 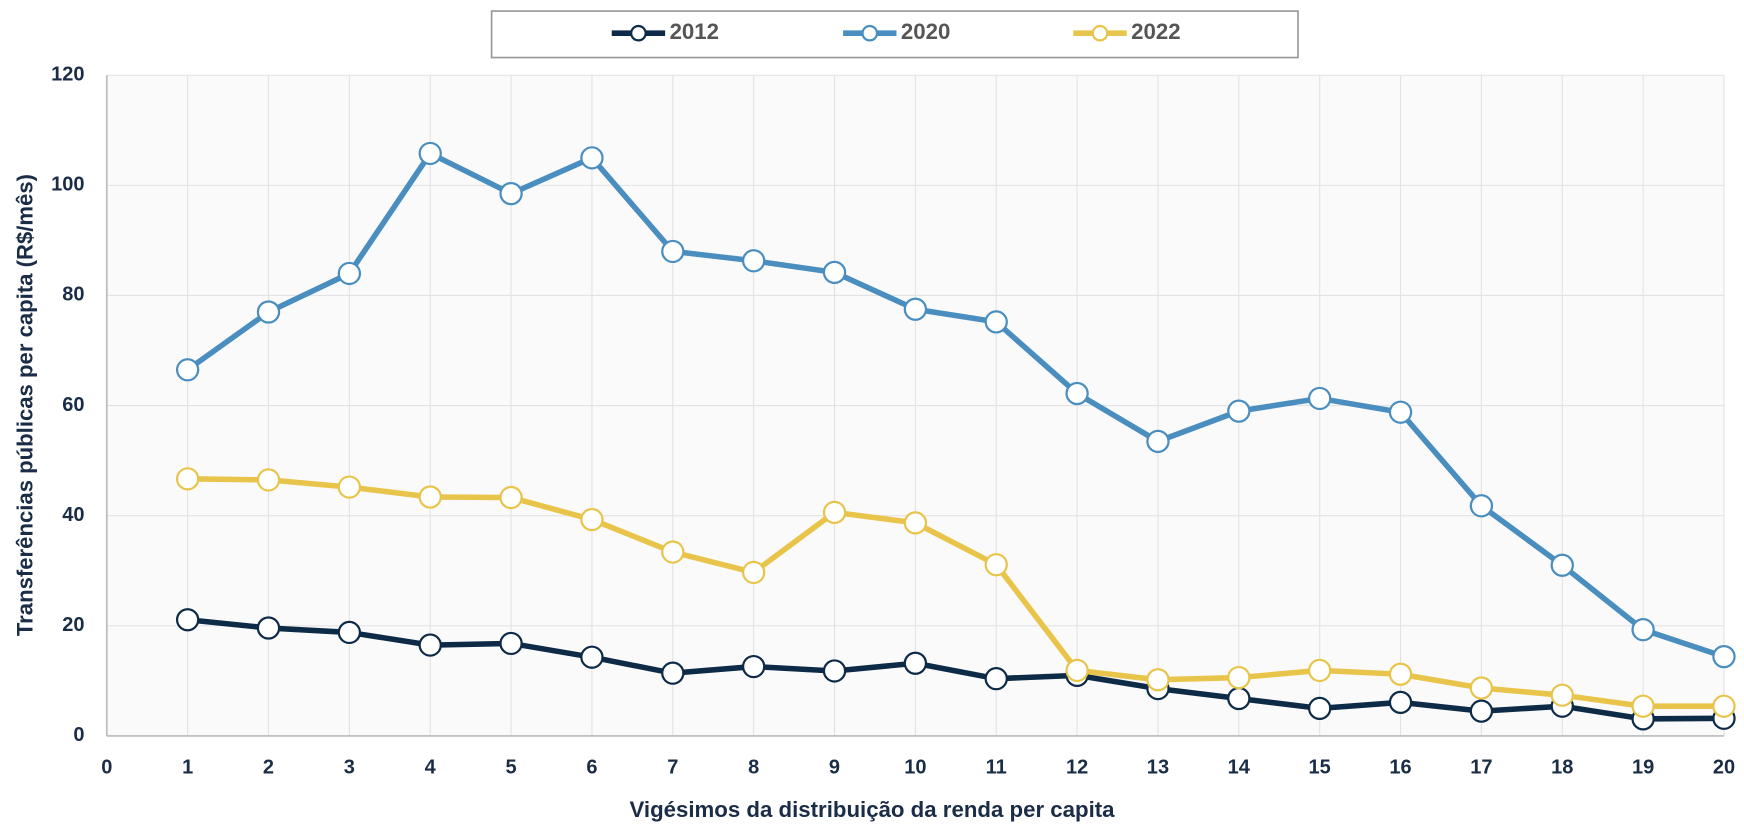 What do you see at coordinates (1155, 31) in the screenshot?
I see `legend-label: 2022` at bounding box center [1155, 31].